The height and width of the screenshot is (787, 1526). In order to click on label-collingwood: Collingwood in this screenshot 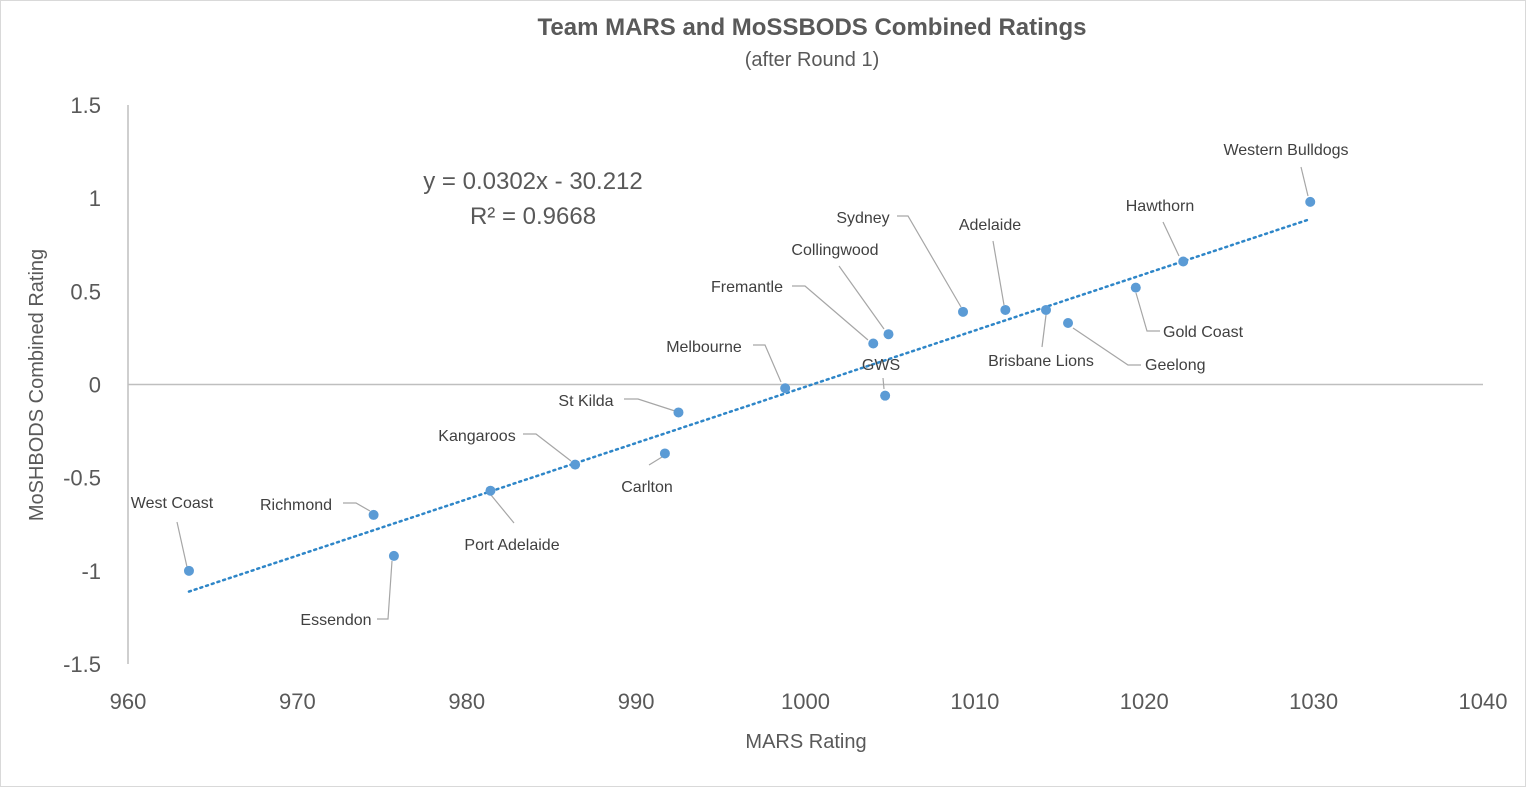, I will do `click(834, 250)`.